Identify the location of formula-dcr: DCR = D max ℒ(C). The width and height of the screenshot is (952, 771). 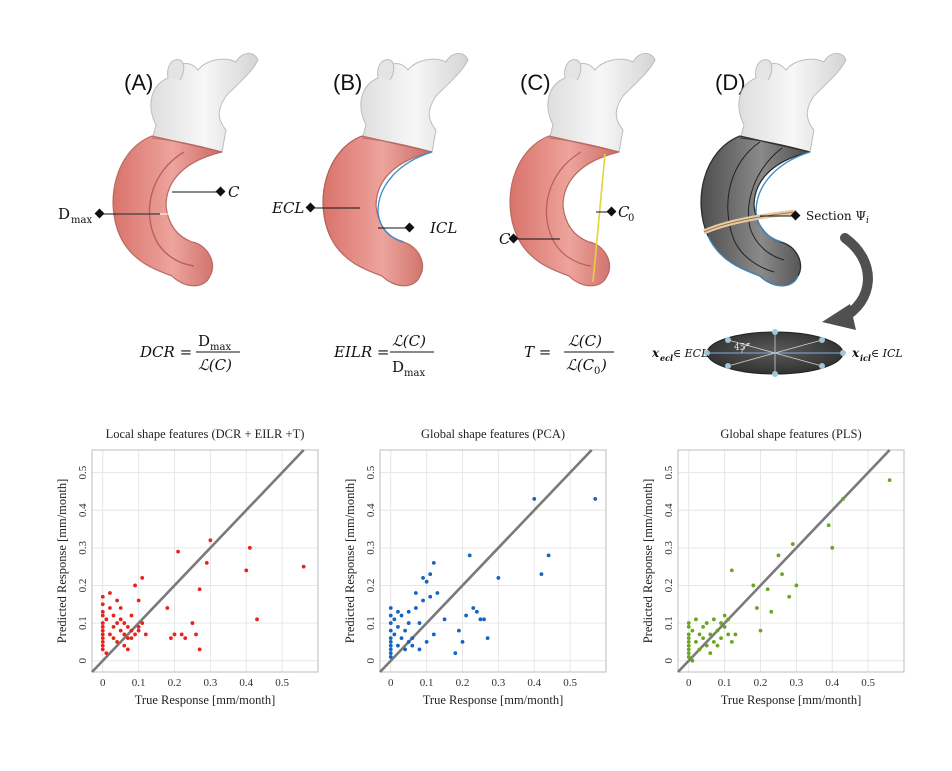
(189, 353).